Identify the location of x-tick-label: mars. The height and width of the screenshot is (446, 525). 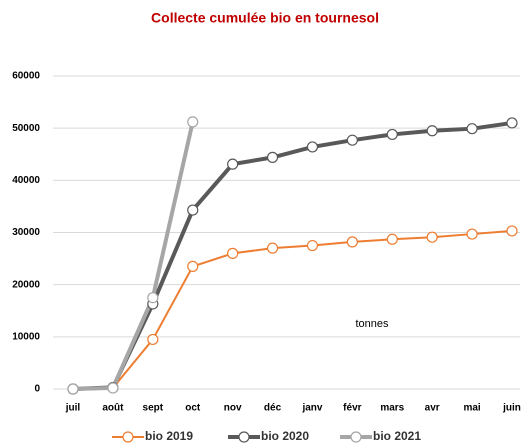
(392, 408).